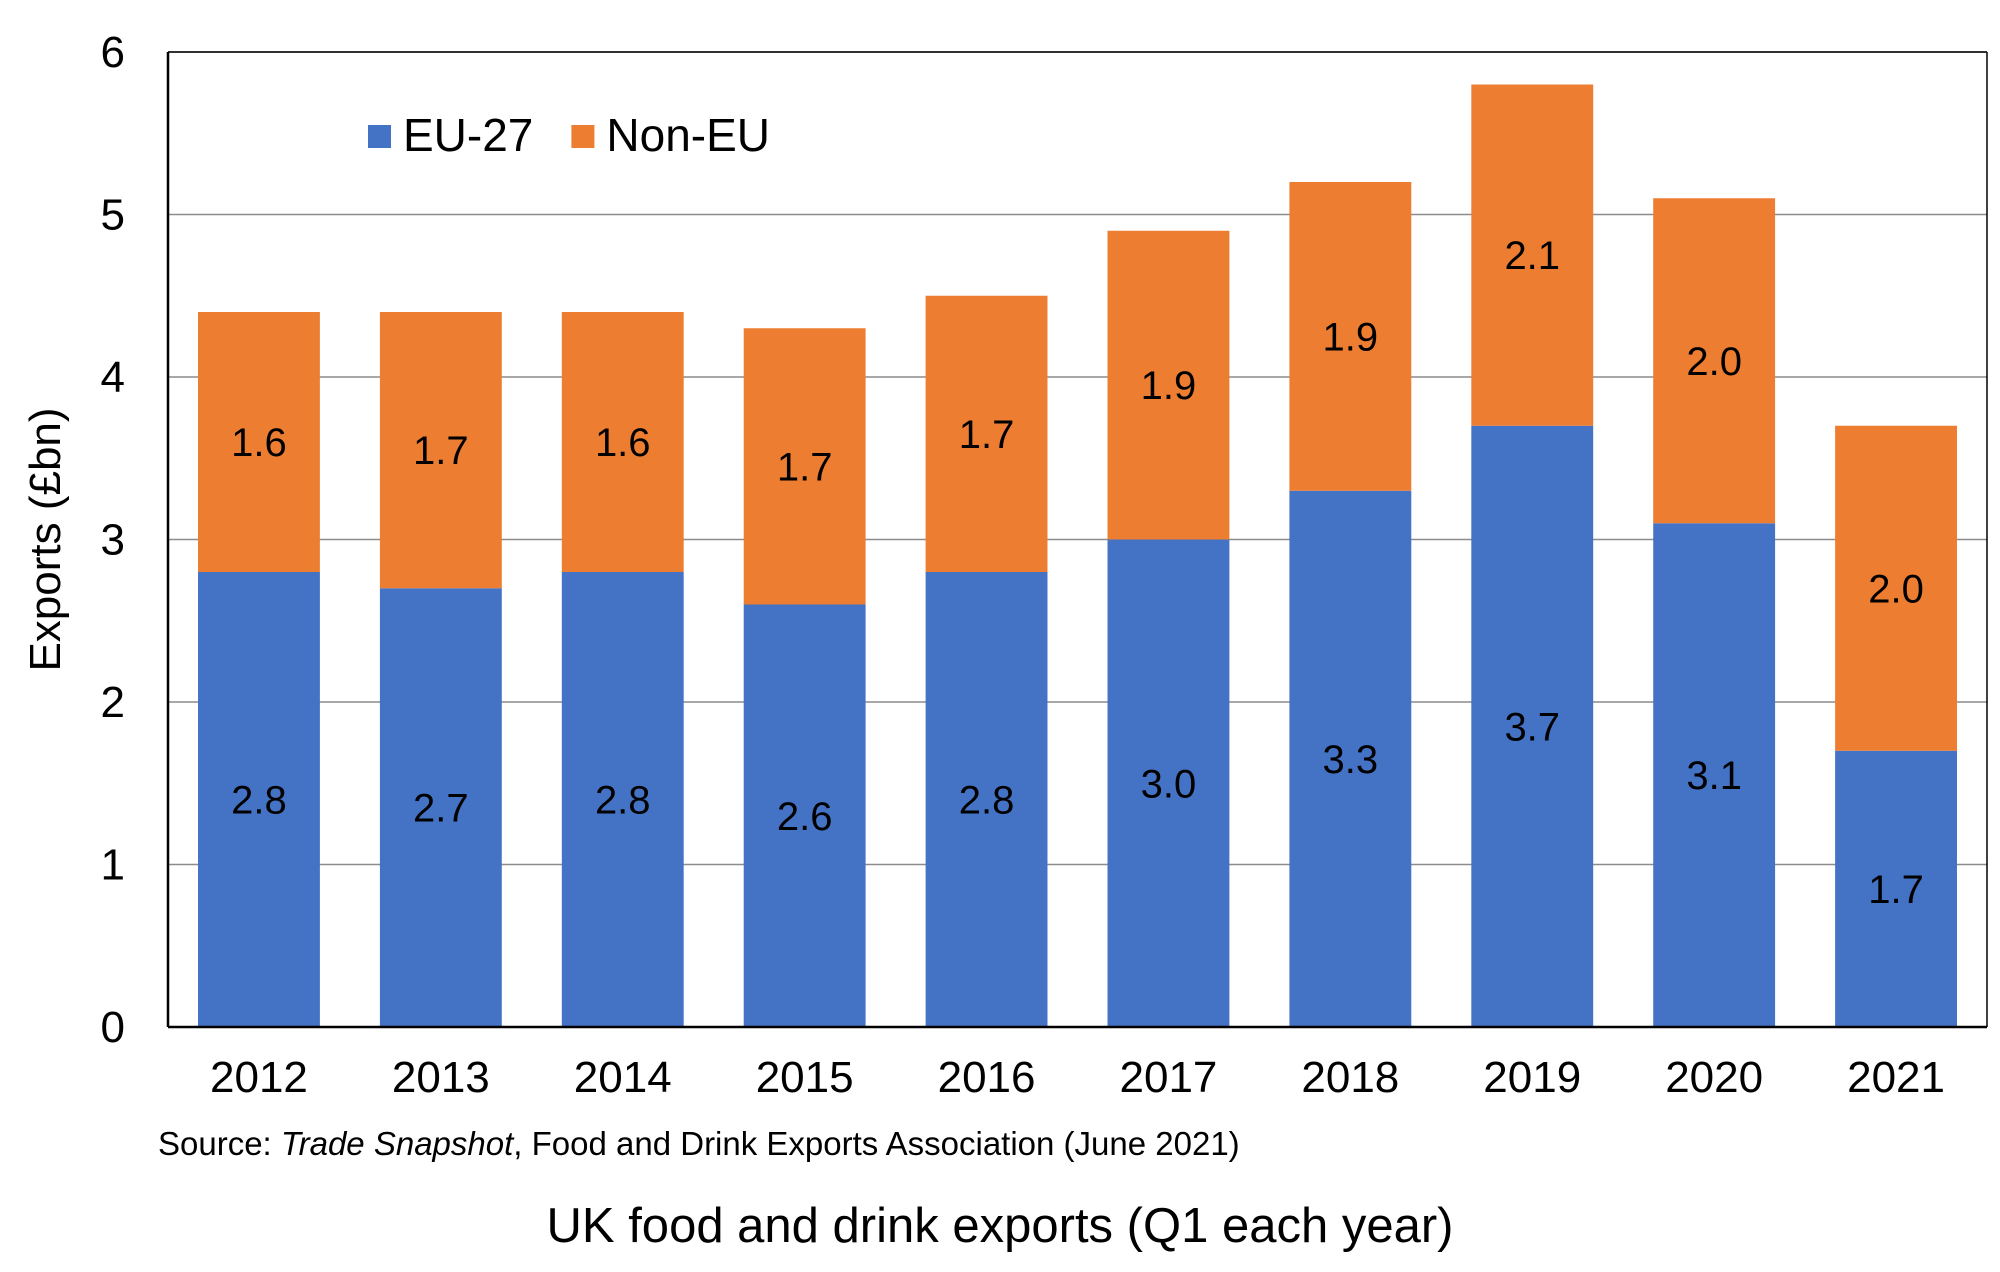  What do you see at coordinates (987, 1076) in the screenshot?
I see `x-tick-label: 2016` at bounding box center [987, 1076].